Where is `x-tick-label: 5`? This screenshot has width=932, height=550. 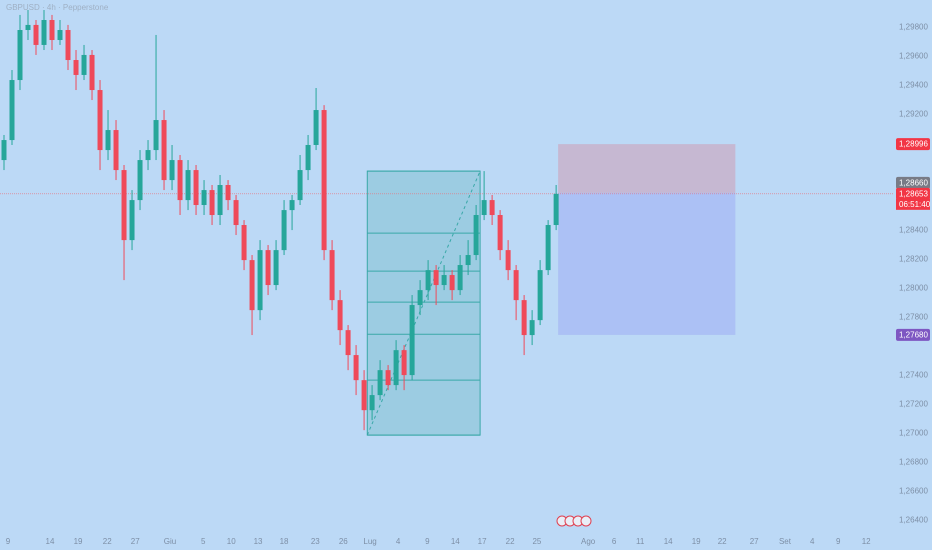 x-tick-label: 5 is located at coordinates (203, 541).